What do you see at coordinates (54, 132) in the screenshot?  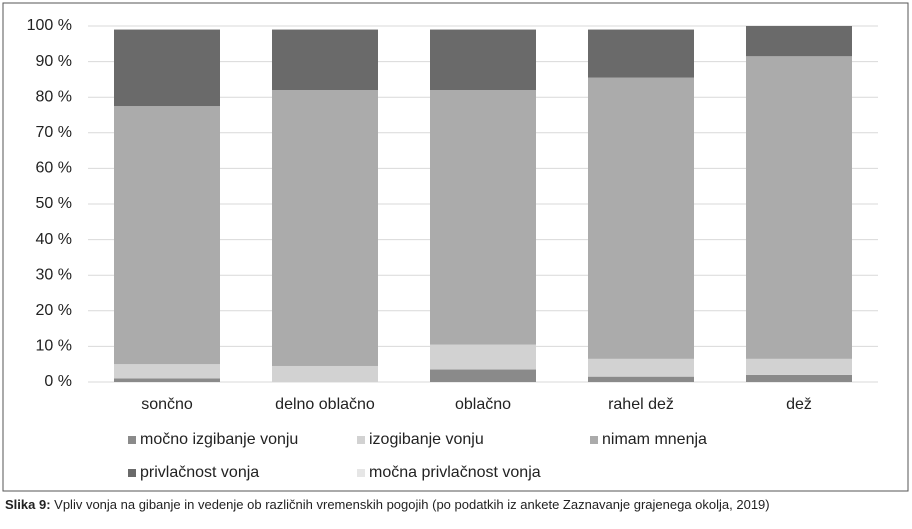 I see `y-tick-label: 70 %` at bounding box center [54, 132].